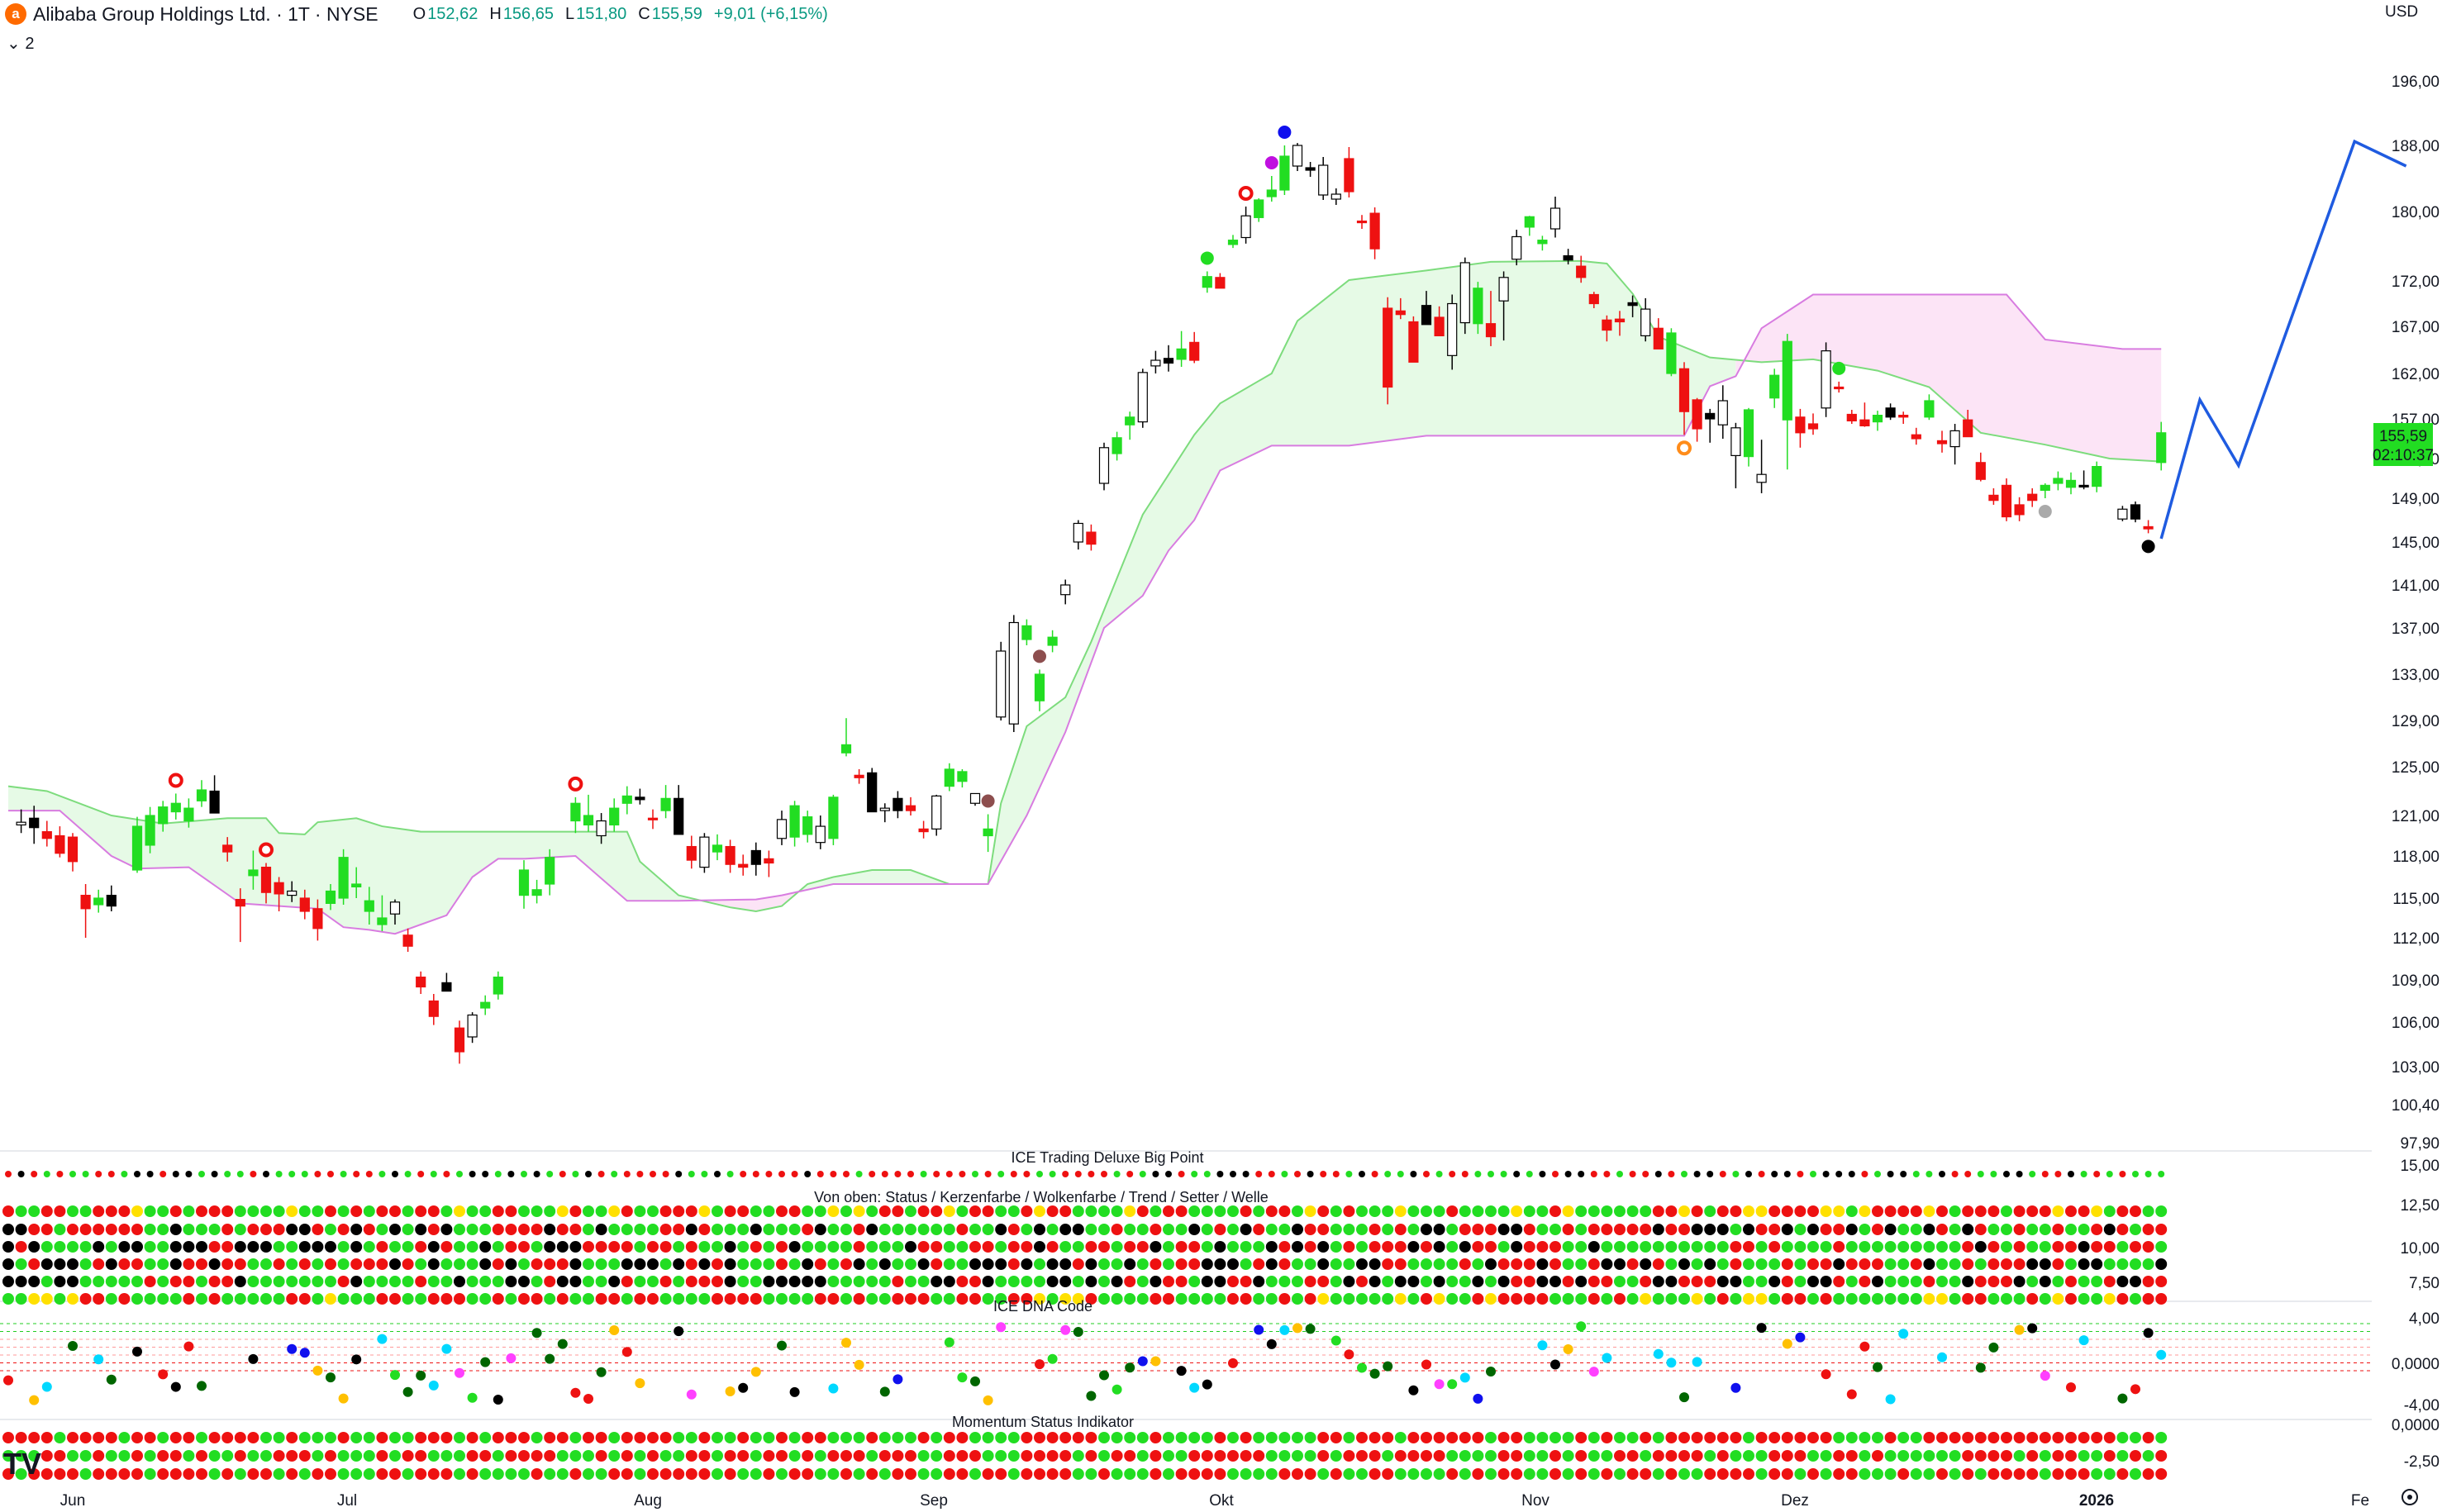  What do you see at coordinates (2410, 1497) in the screenshot?
I see `settings-gear-icon` at bounding box center [2410, 1497].